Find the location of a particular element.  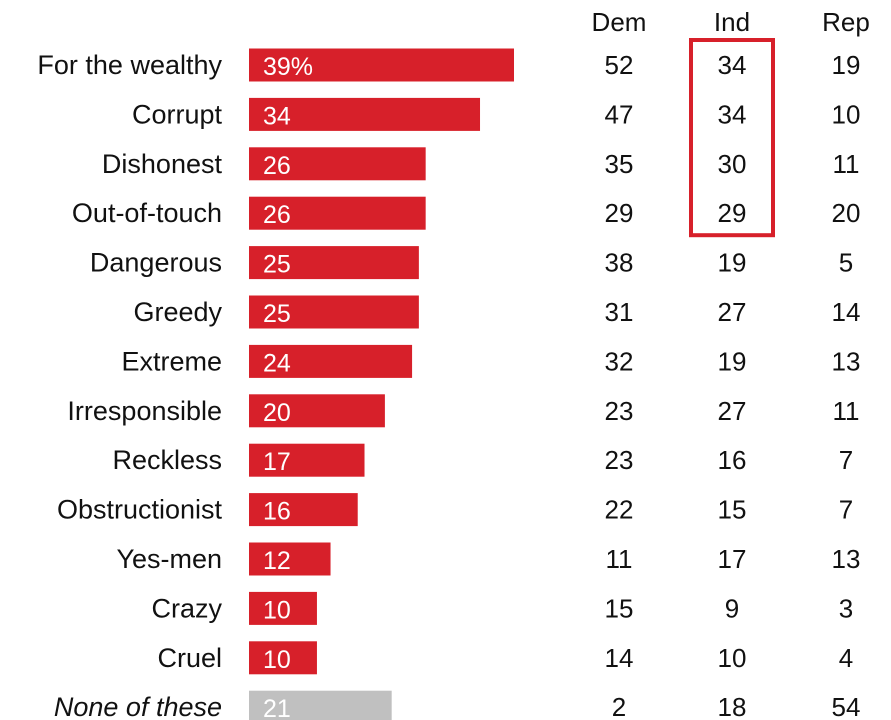

category-label: Reckless is located at coordinates (167, 460).